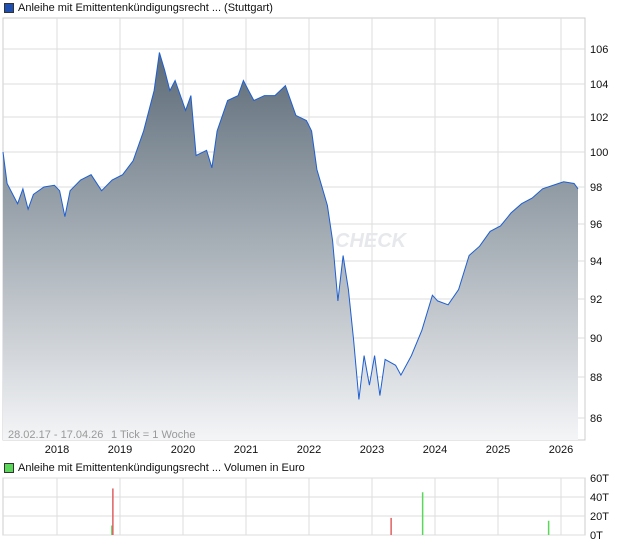 This screenshot has width=620, height=546. What do you see at coordinates (9, 468) in the screenshot?
I see `volume-legend-swatch` at bounding box center [9, 468].